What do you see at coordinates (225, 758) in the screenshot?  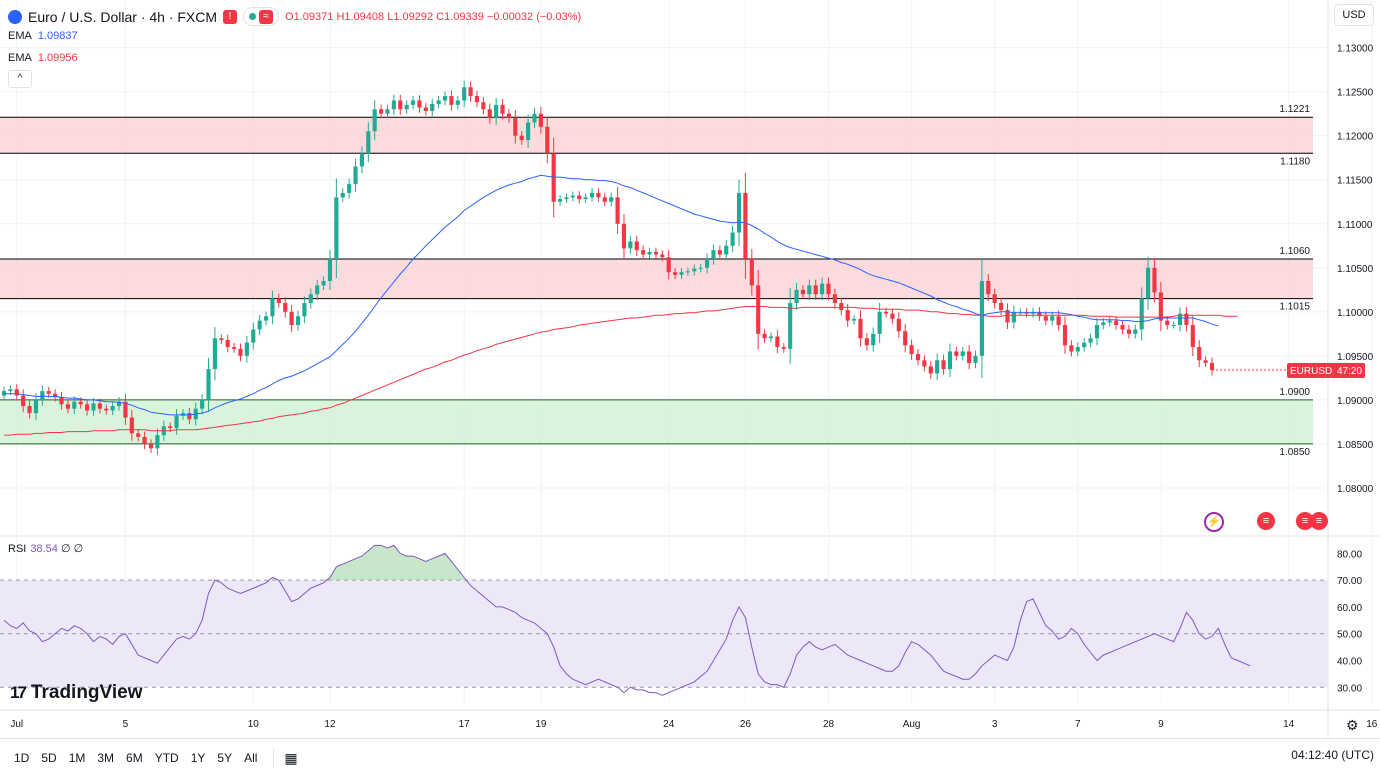 I see `range-5y-button: 5Y` at bounding box center [225, 758].